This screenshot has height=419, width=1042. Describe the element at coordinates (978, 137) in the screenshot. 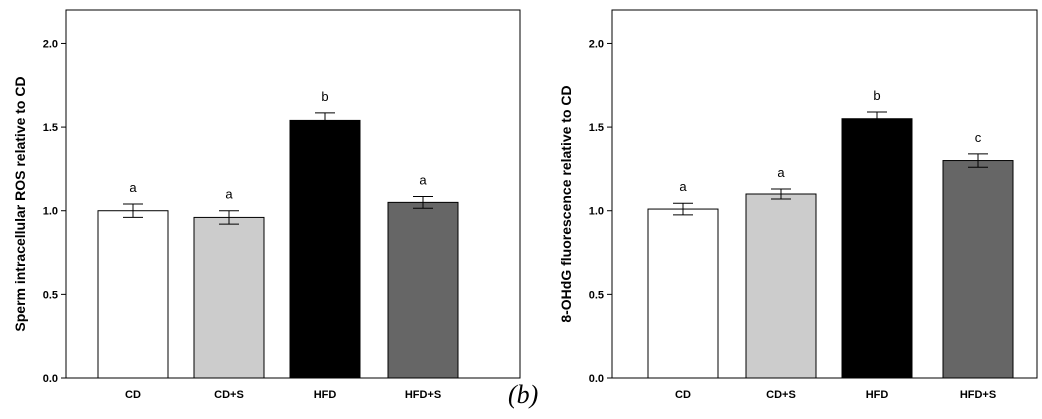

I see `significance-letter: c` at that location.